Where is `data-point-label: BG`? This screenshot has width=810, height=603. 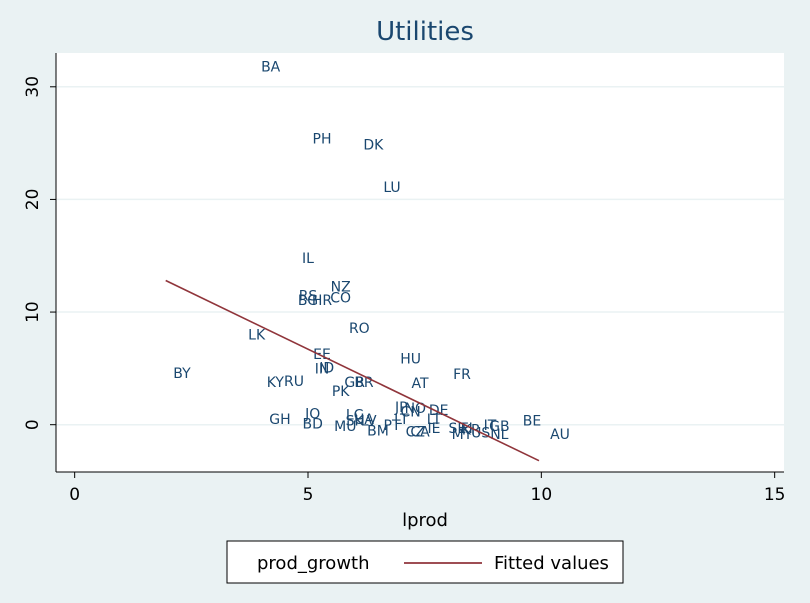
data-point-label: BG is located at coordinates (308, 301).